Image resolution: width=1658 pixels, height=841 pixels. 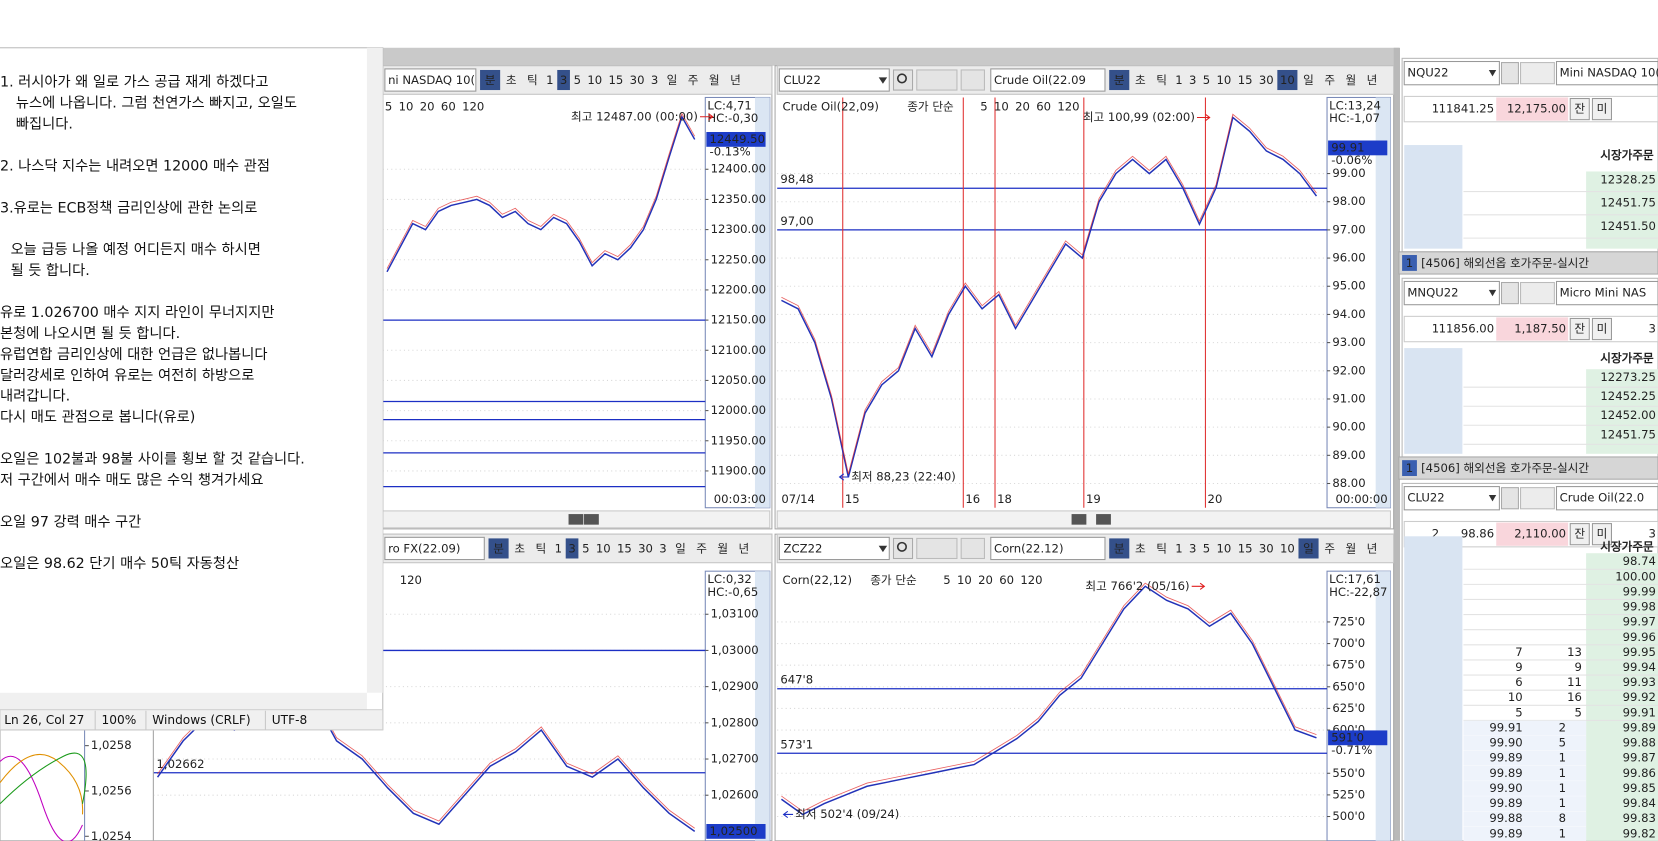 What do you see at coordinates (1622, 411) in the screenshot?
I see `book-price-column` at bounding box center [1622, 411].